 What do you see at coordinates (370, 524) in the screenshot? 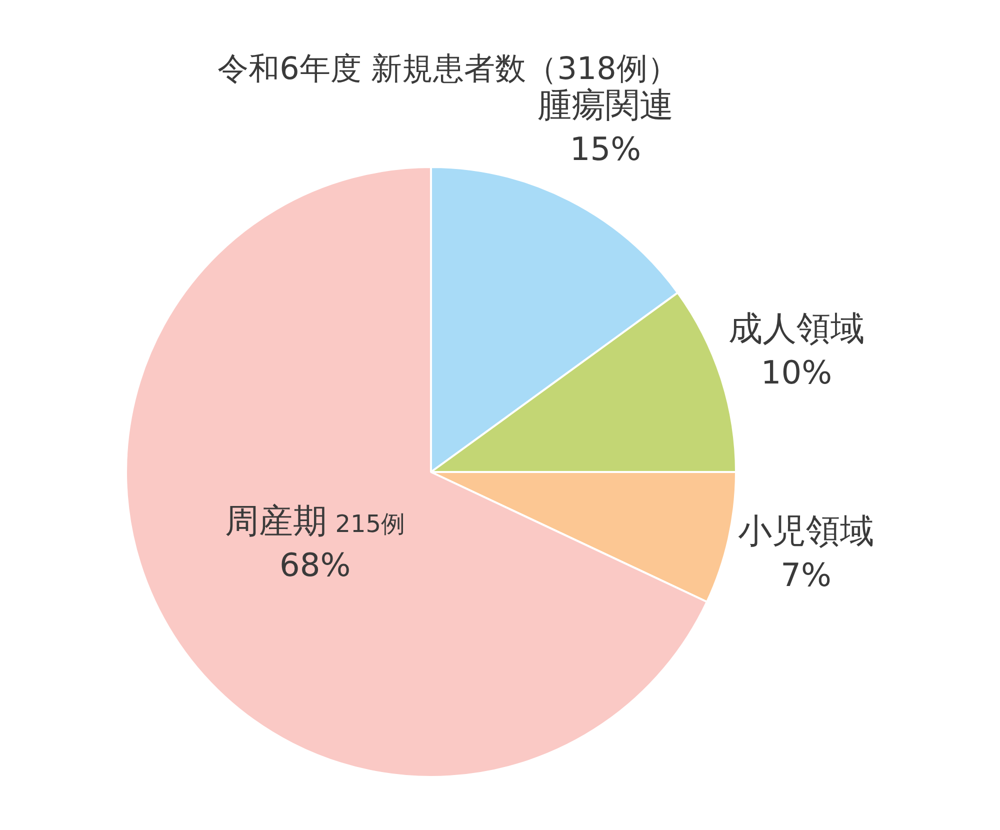
I see `text: 215例` at bounding box center [370, 524].